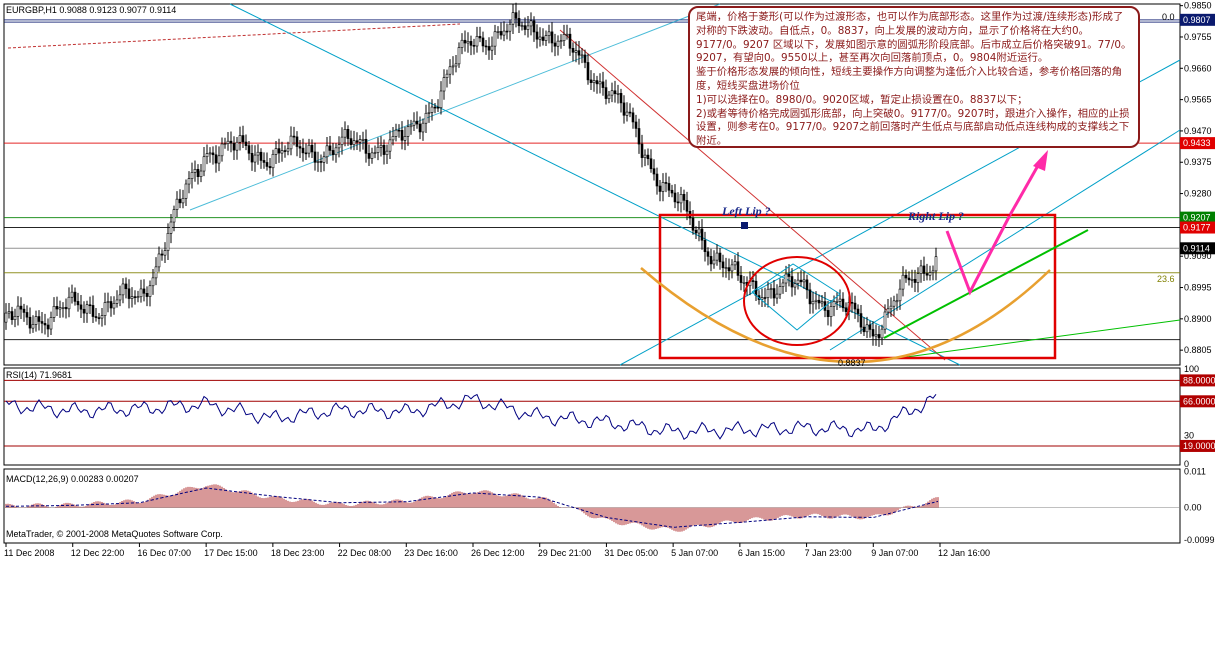  I want to click on price-label-text: 0.9433, so click(1197, 143).